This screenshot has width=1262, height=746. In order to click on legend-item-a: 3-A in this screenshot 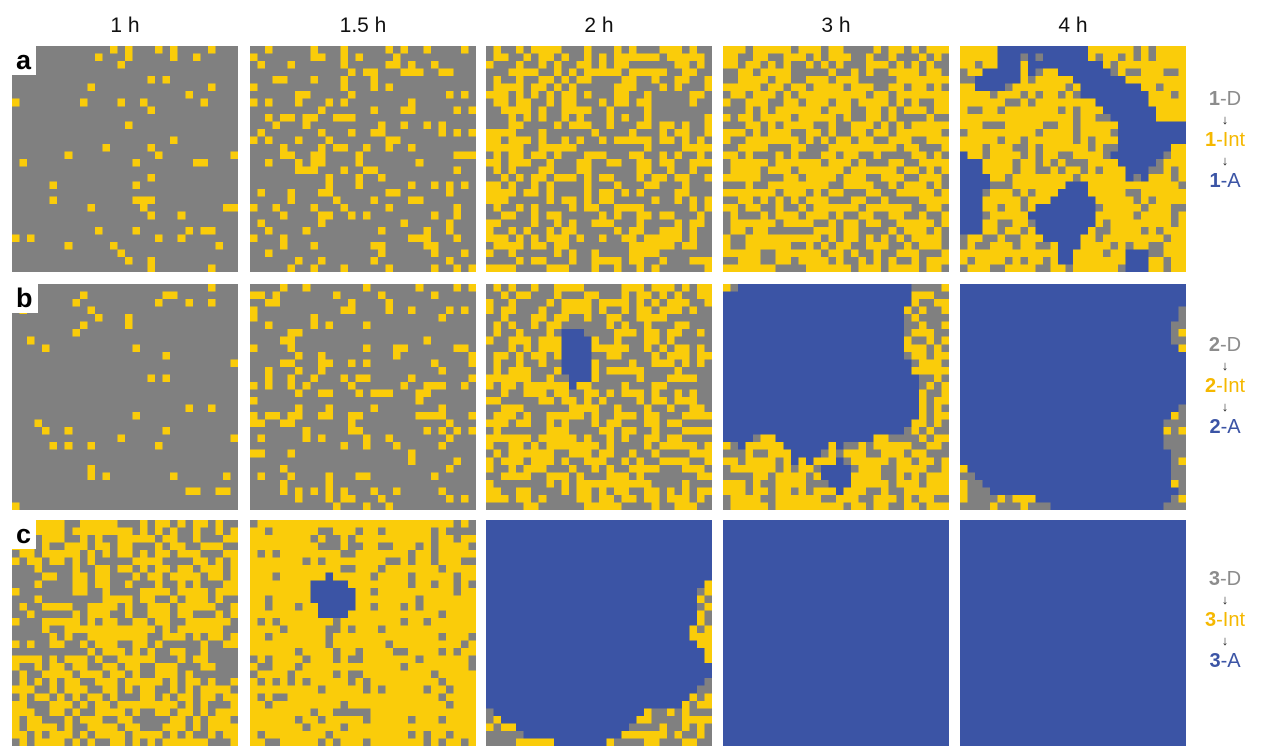, I will do `click(1225, 661)`.